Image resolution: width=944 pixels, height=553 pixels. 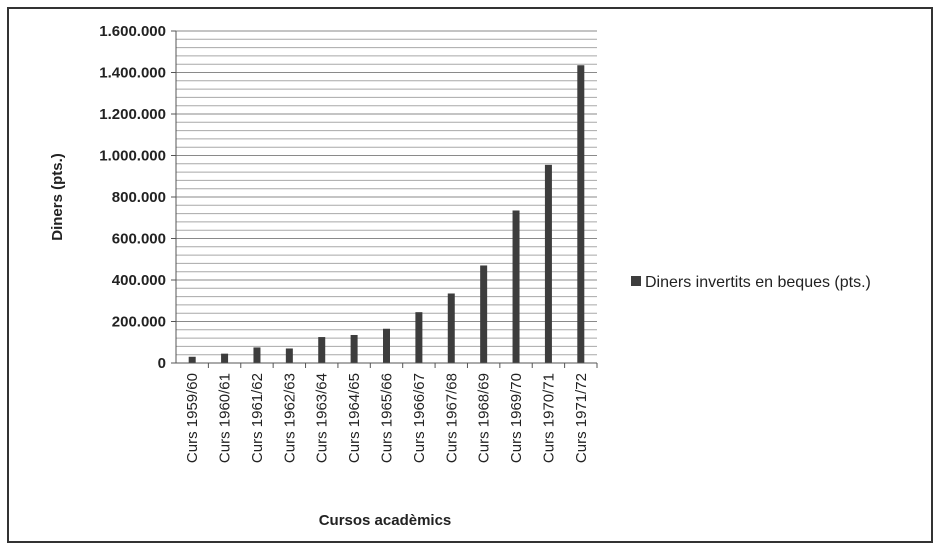 I want to click on x-tick-label: Curs 1963/64, so click(x=322, y=418).